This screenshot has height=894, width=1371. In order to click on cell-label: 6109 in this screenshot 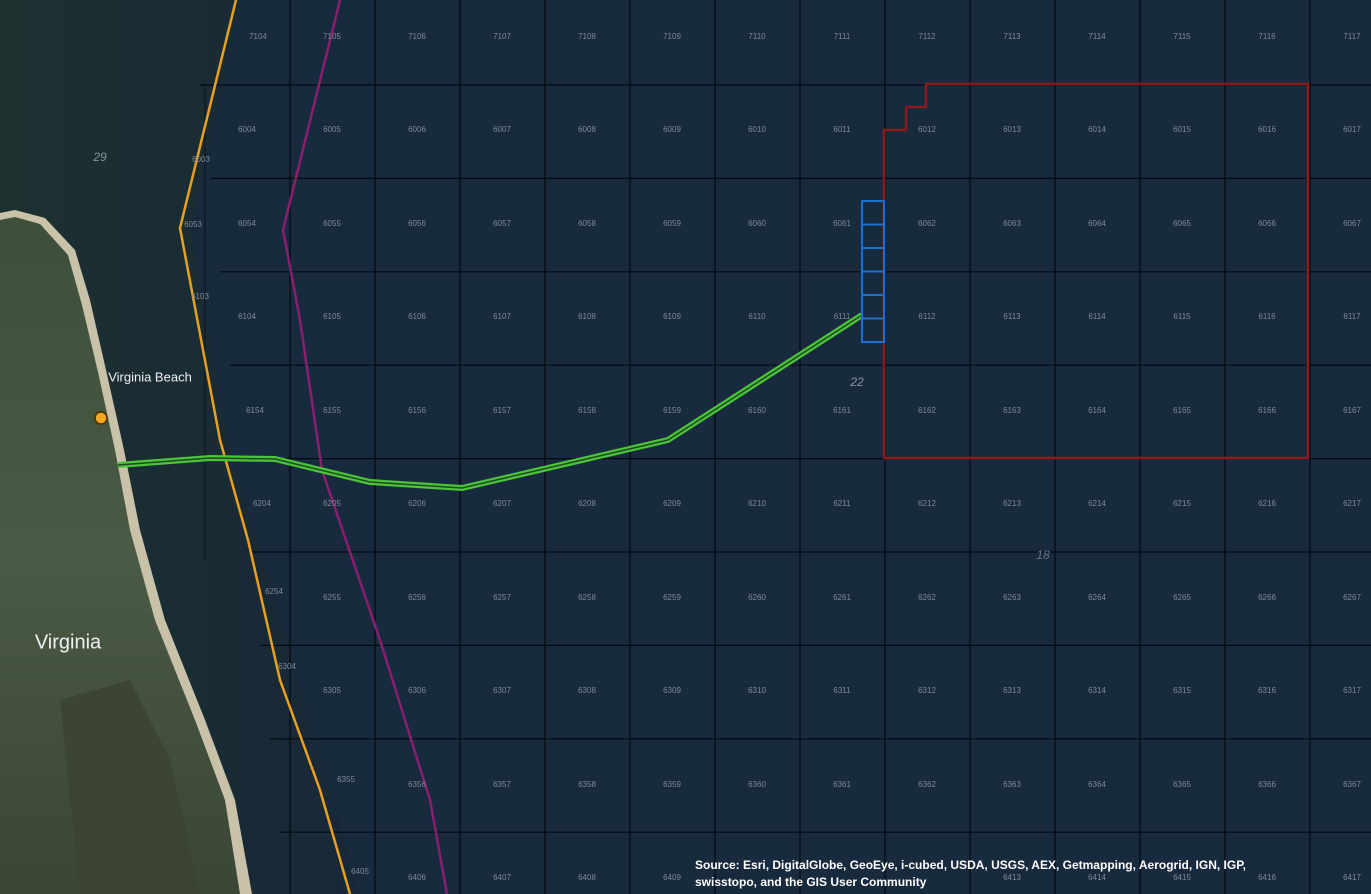, I will do `click(672, 316)`.